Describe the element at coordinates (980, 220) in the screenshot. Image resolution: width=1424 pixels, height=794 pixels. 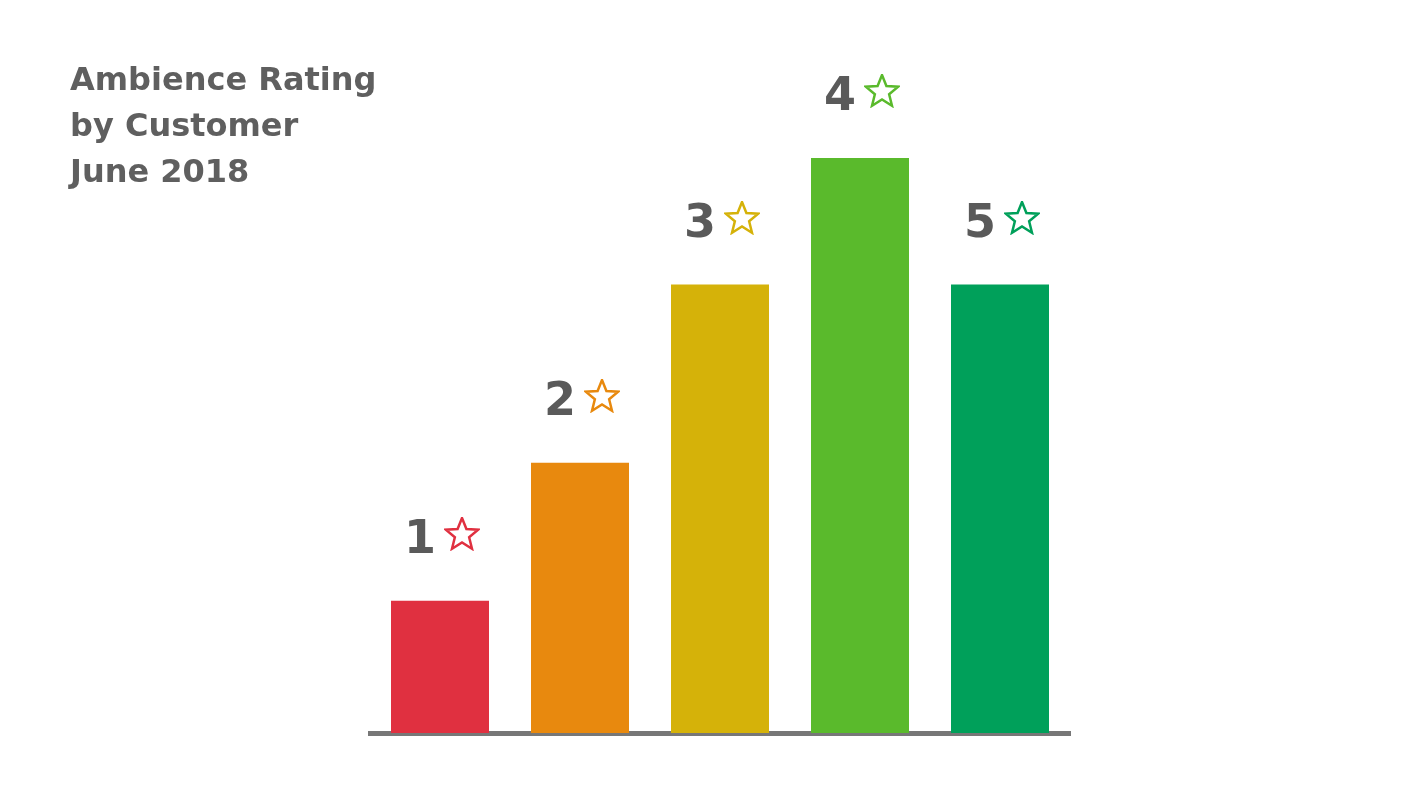
I see `x-tick-label: 5` at that location.